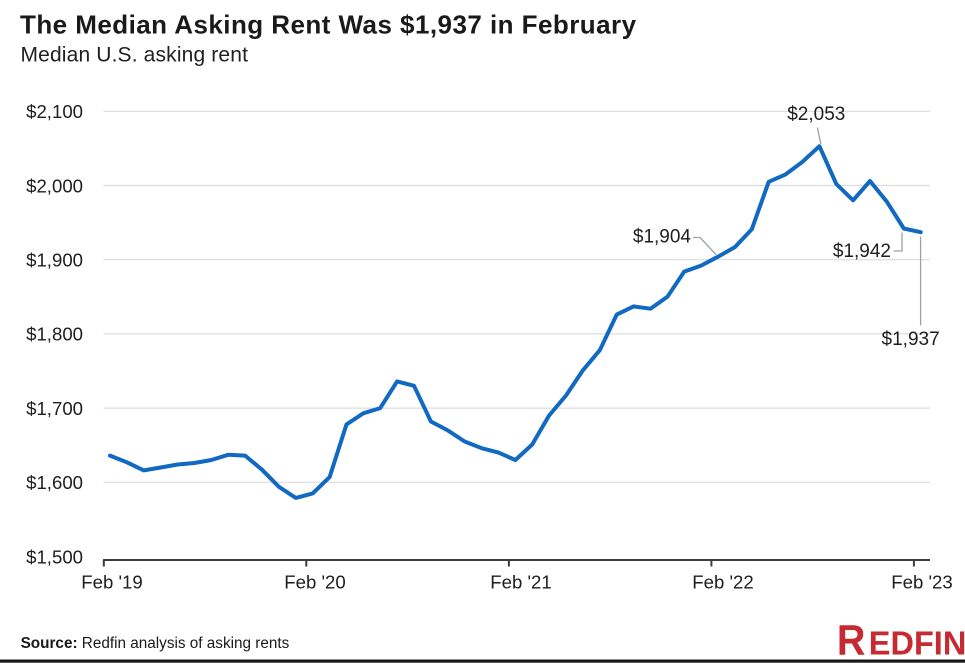  What do you see at coordinates (851, 640) in the screenshot?
I see `svg-text: R` at bounding box center [851, 640].